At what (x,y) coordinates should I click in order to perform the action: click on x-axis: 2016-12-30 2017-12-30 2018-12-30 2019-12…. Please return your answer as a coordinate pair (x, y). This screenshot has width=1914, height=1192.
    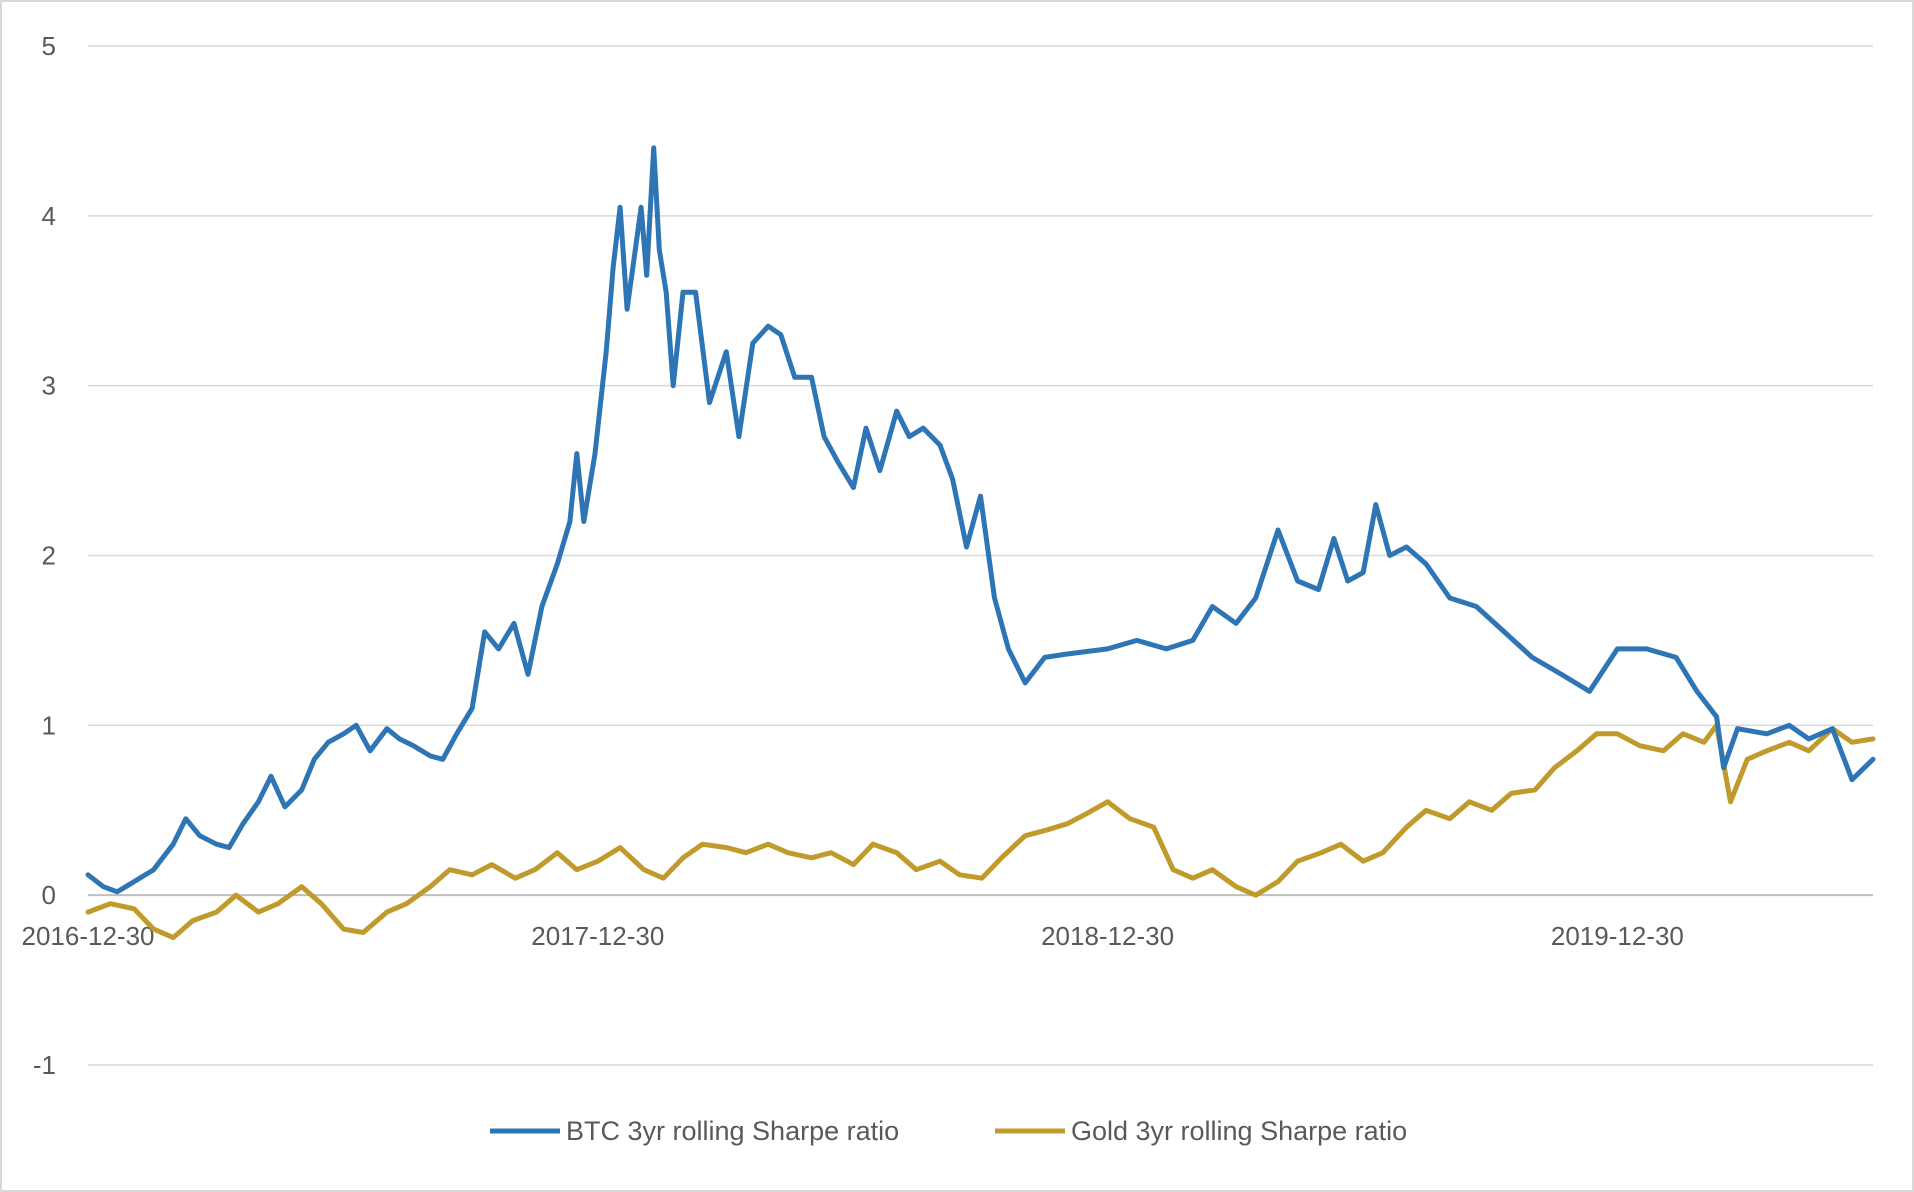
    Looking at the image, I should click on (853, 936).